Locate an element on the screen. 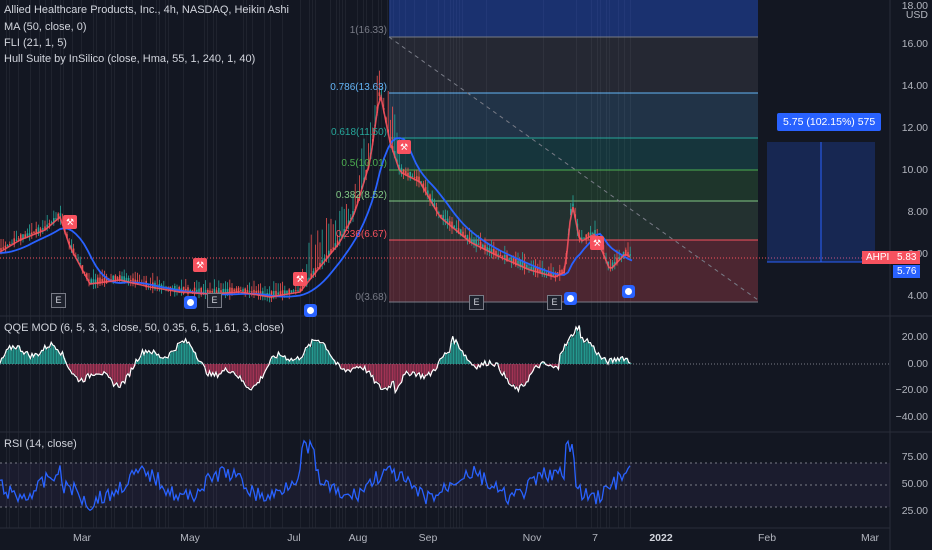 Image resolution: width=932 pixels, height=550 pixels. qqe-line is located at coordinates (315, 360).